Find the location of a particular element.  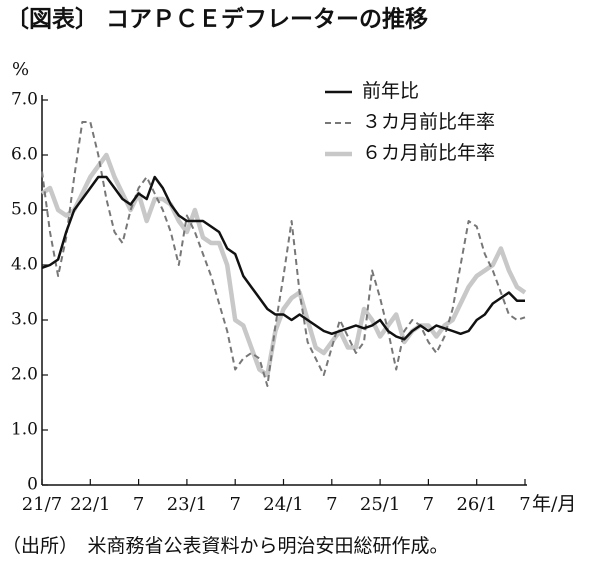

legend-label: ６カ月前比年率 is located at coordinates (428, 153).